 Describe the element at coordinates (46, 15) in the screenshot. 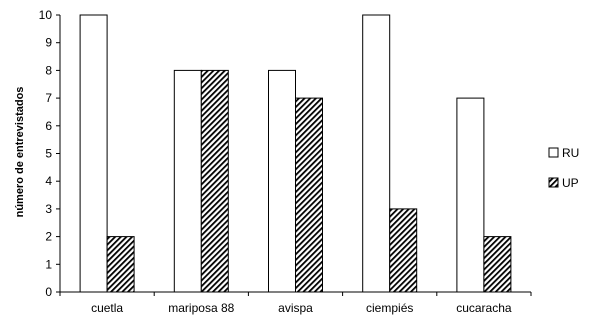

I see `y-tick-label: 10` at that location.